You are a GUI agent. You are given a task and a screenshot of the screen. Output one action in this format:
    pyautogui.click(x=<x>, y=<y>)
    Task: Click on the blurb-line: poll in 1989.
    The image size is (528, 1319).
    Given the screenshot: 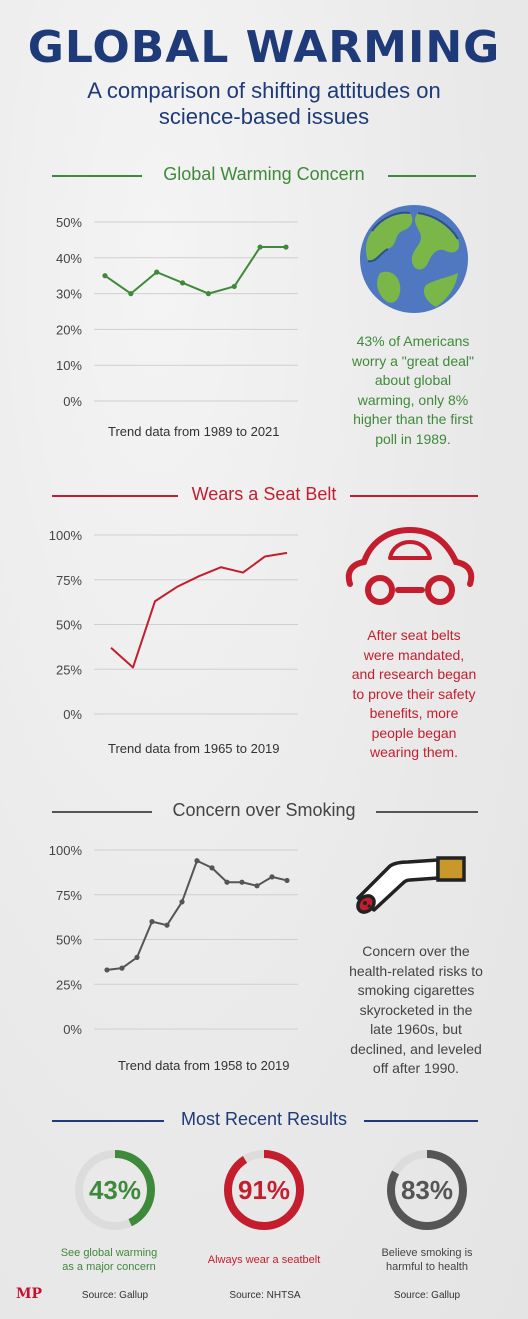 What is the action you would take?
    pyautogui.click(x=413, y=438)
    